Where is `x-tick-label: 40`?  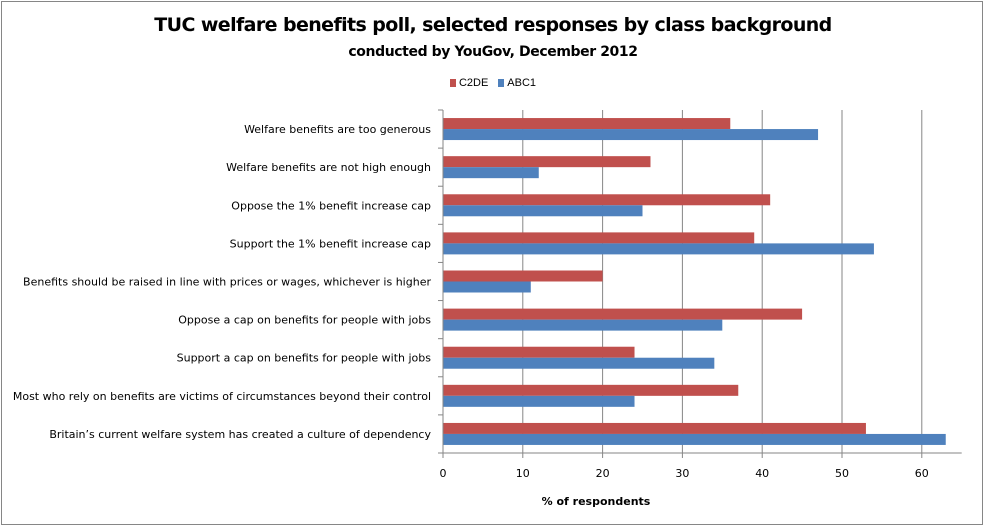 x-tick-label: 40 is located at coordinates (762, 473).